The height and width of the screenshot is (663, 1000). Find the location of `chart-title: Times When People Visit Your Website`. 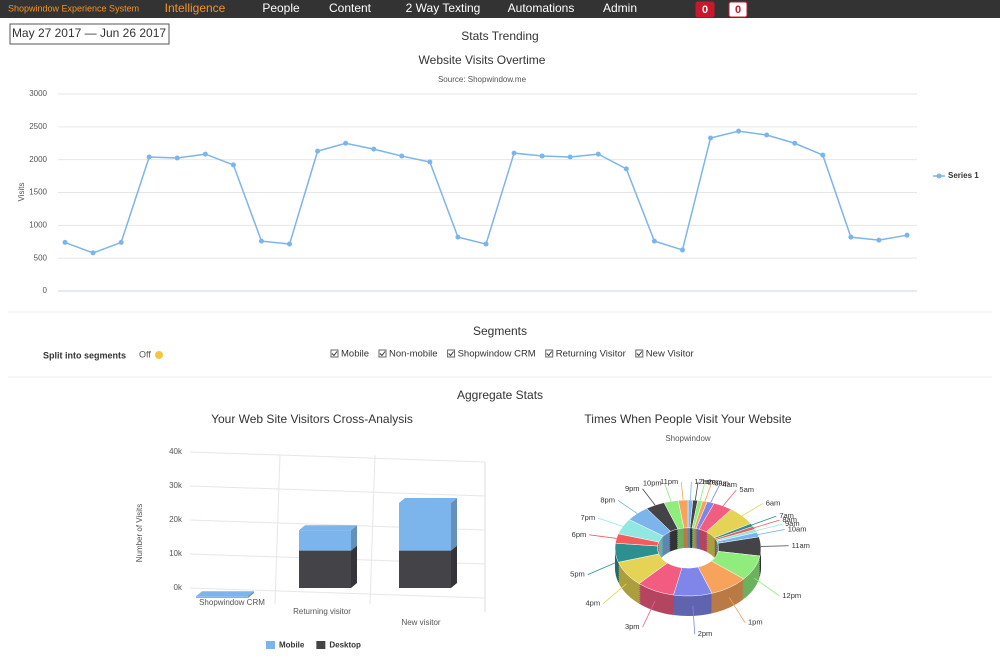

chart-title: Times When People Visit Your Website is located at coordinates (688, 419).